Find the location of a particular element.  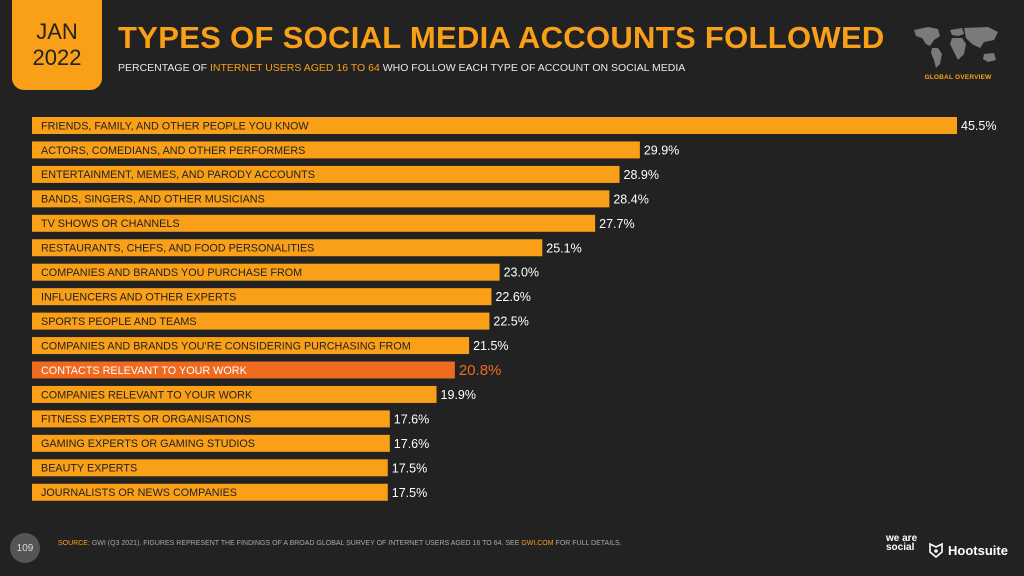

hootsuite-logo: Hootsuite is located at coordinates (968, 550).